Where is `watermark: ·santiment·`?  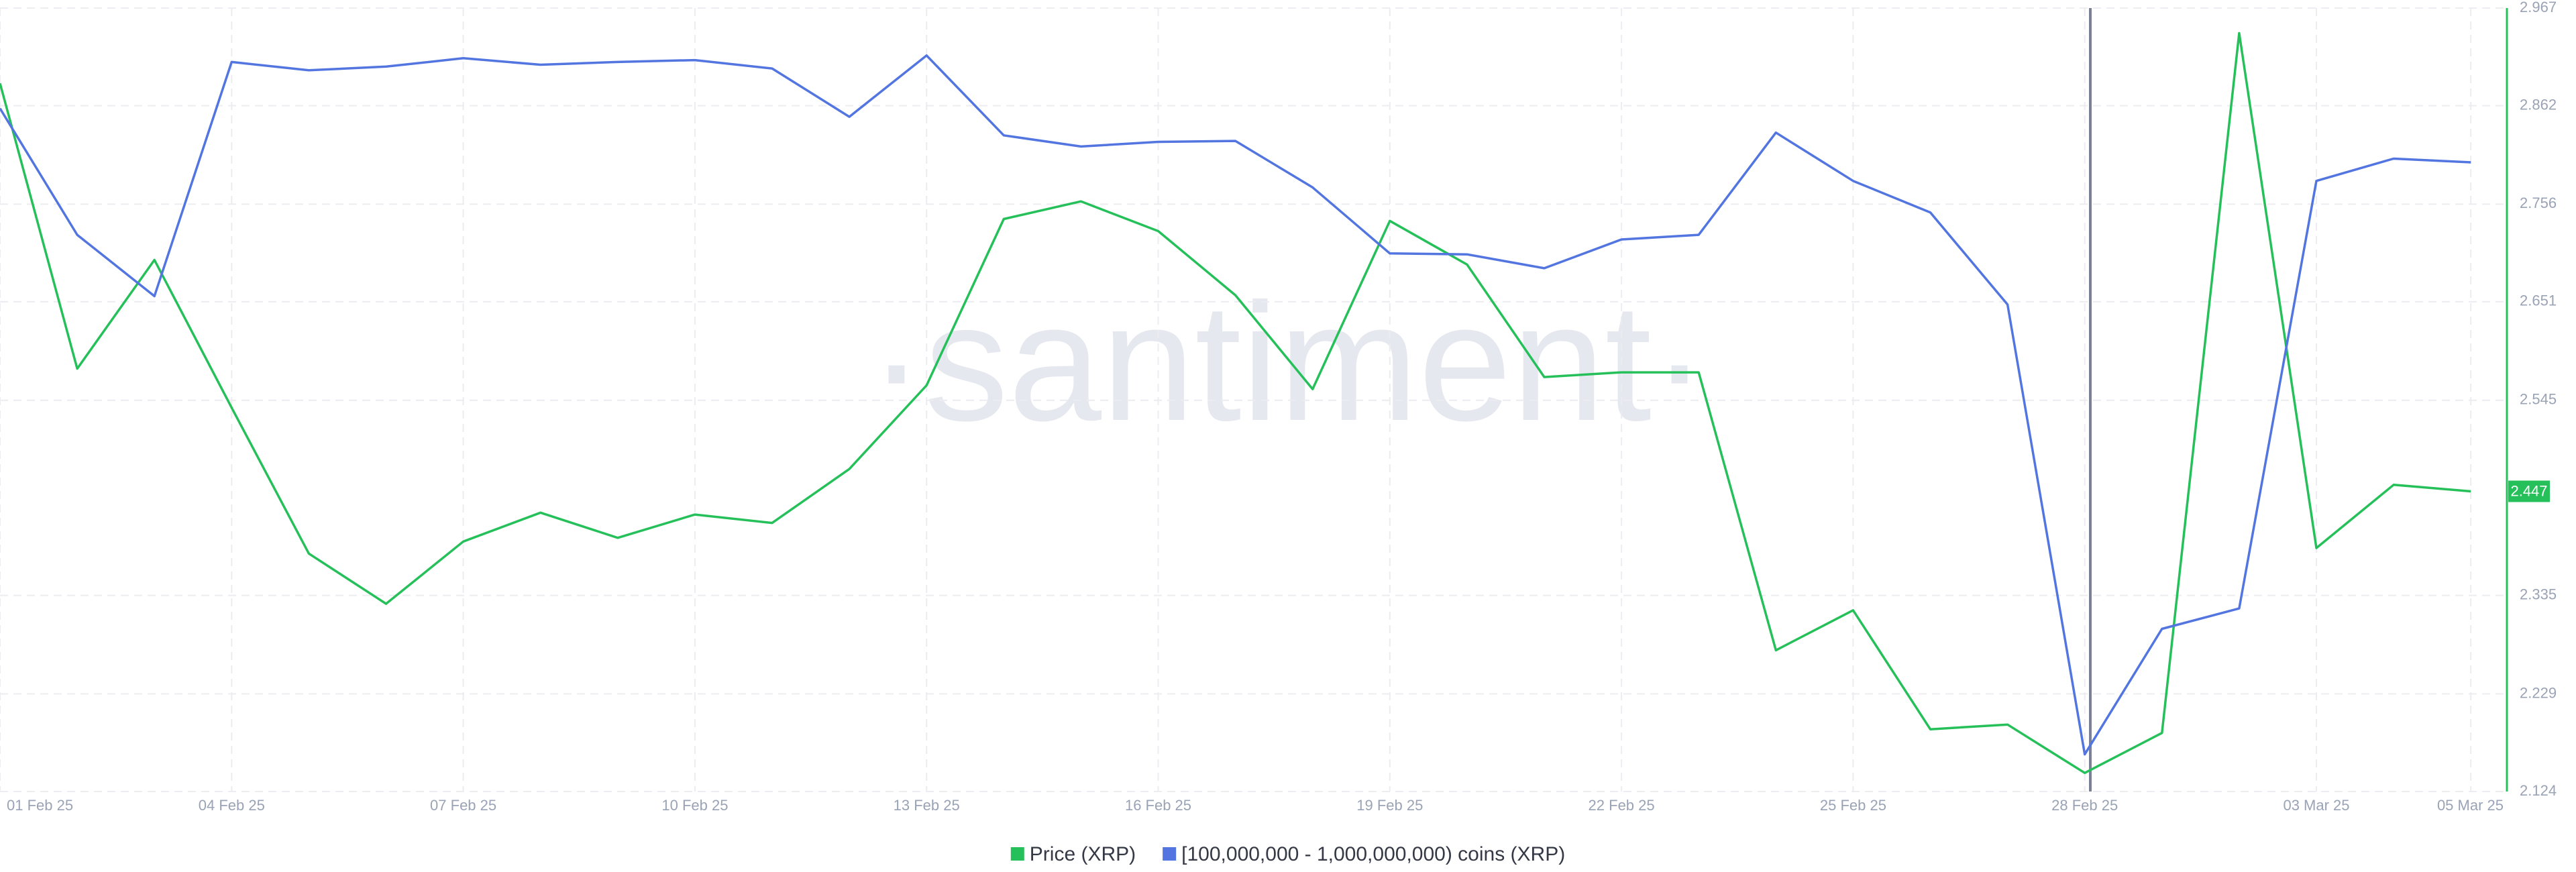
watermark: ·santiment· is located at coordinates (1288, 362).